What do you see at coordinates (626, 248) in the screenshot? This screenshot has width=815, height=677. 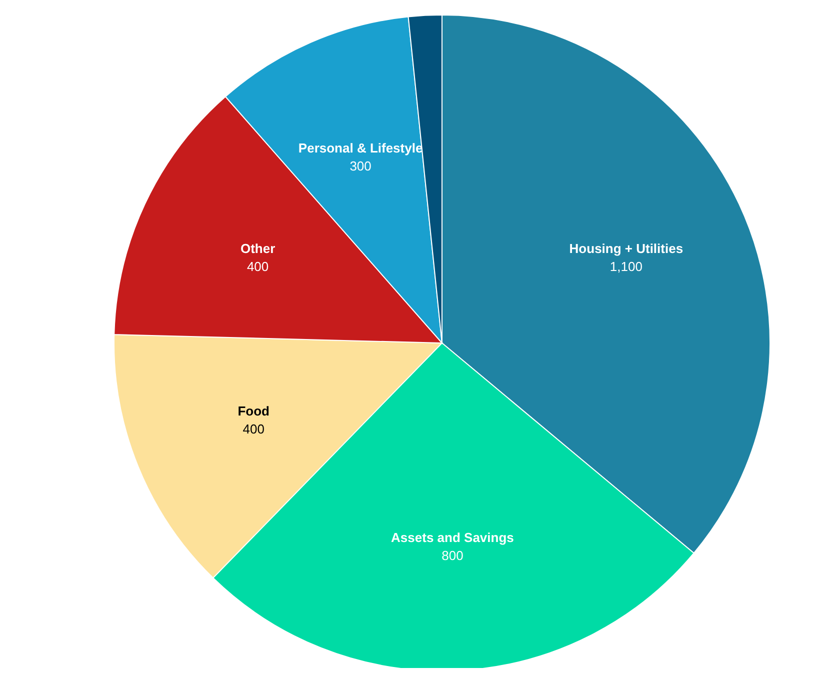 I see `slice-label: Housing + Utilities` at bounding box center [626, 248].